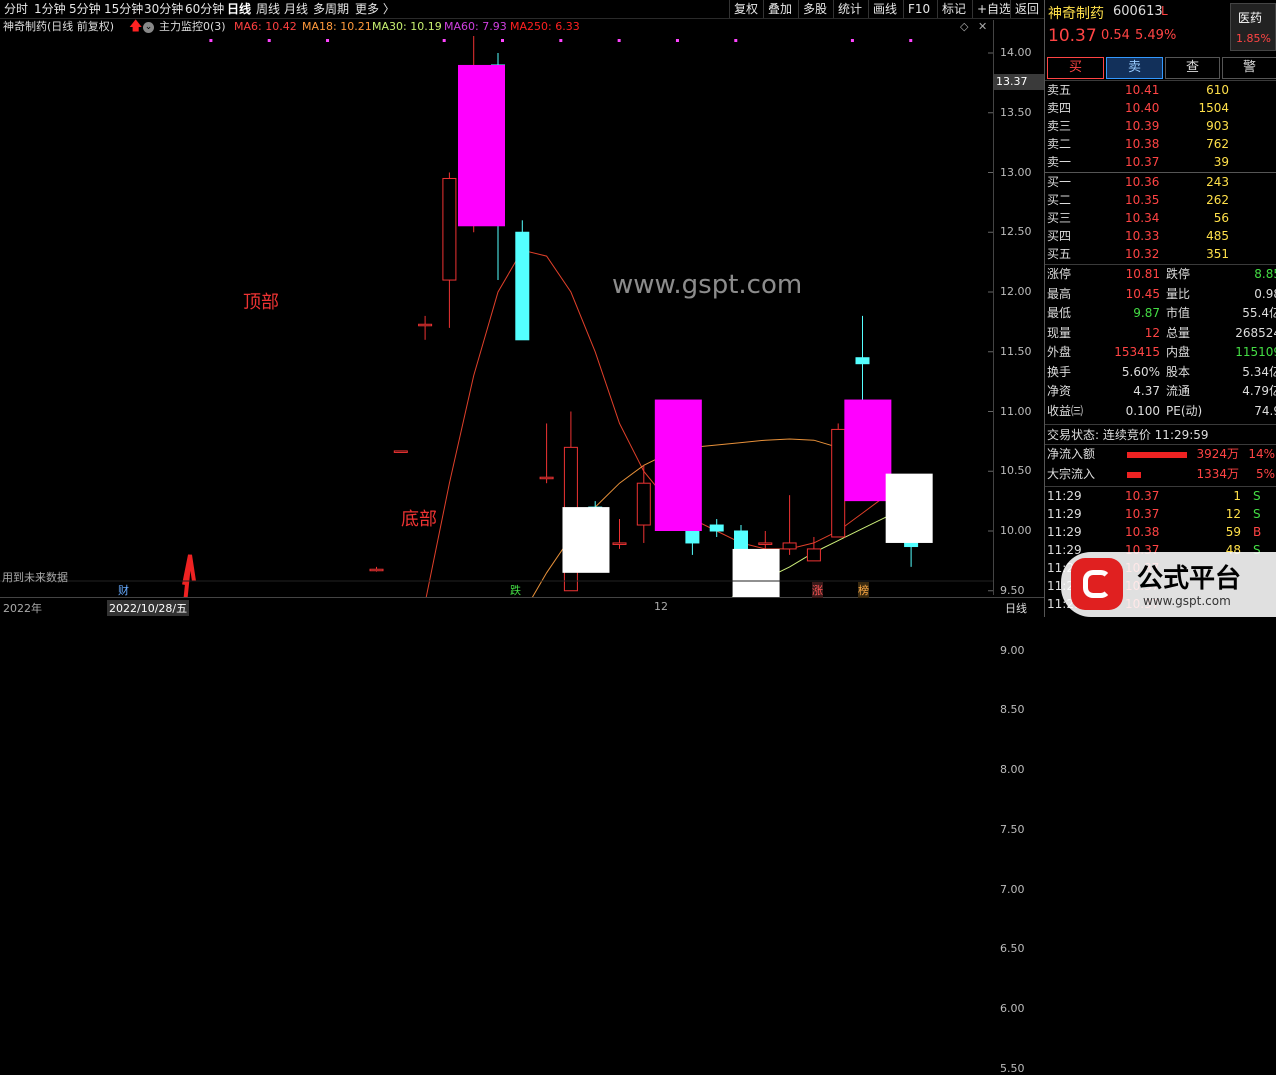 The height and width of the screenshot is (1075, 1276). I want to click on trade-status: 交易状态: 连续竞价 11:29:59, so click(1161, 435).